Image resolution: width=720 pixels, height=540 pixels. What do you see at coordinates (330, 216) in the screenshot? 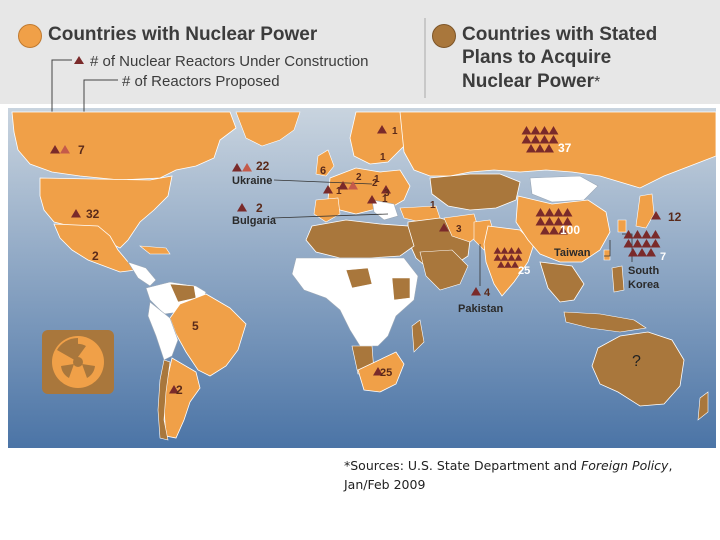
I see `bulgaria-leader` at bounding box center [330, 216].